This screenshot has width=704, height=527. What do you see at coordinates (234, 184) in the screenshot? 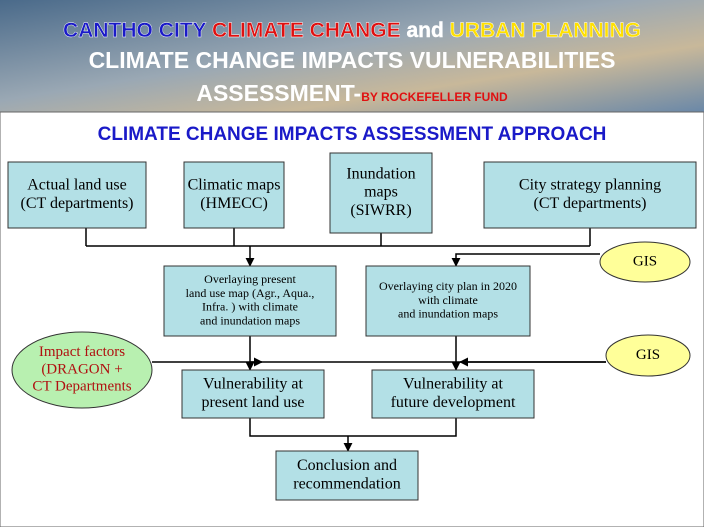
I see `node-label: Climatic maps` at bounding box center [234, 184].